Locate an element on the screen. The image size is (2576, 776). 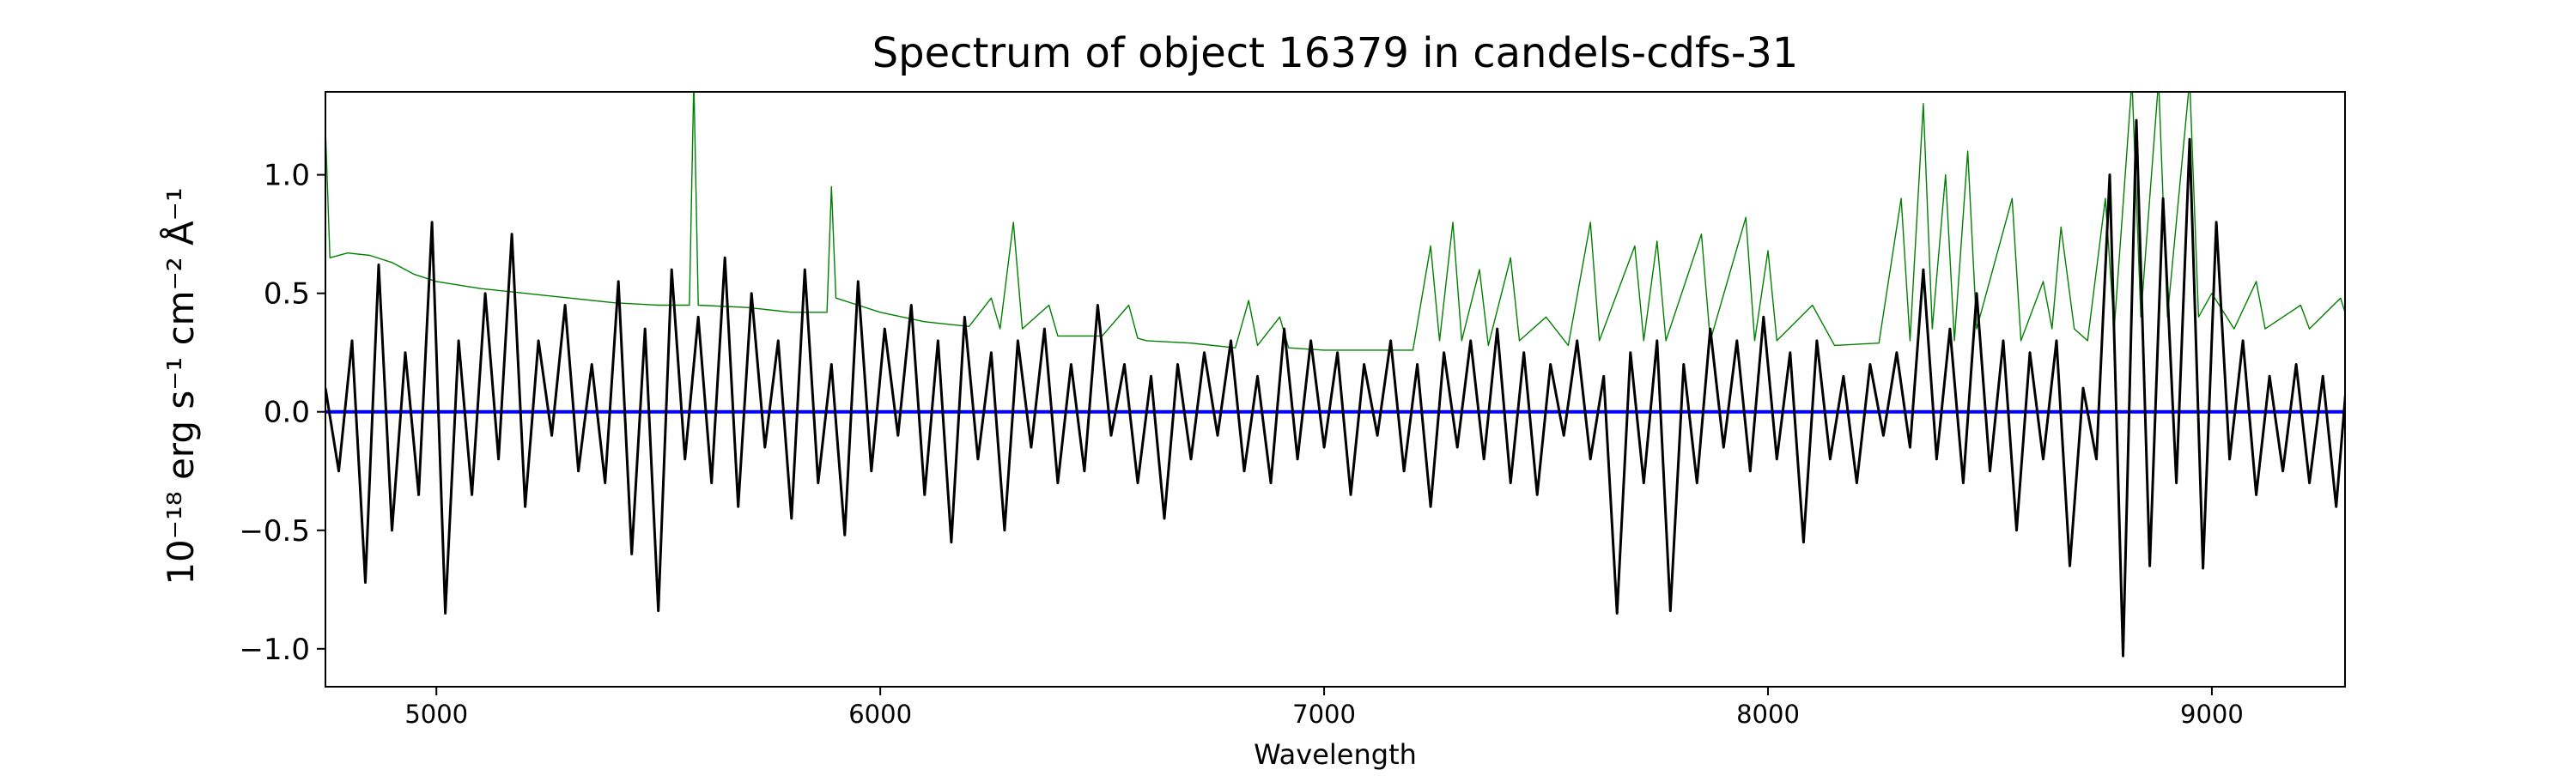
x-tick-label: 8000 is located at coordinates (1768, 715).